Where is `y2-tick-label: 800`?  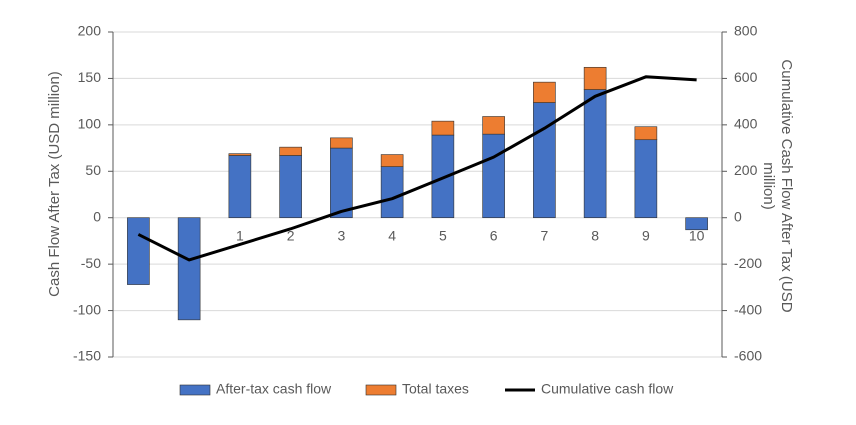 y2-tick-label: 800 is located at coordinates (746, 31).